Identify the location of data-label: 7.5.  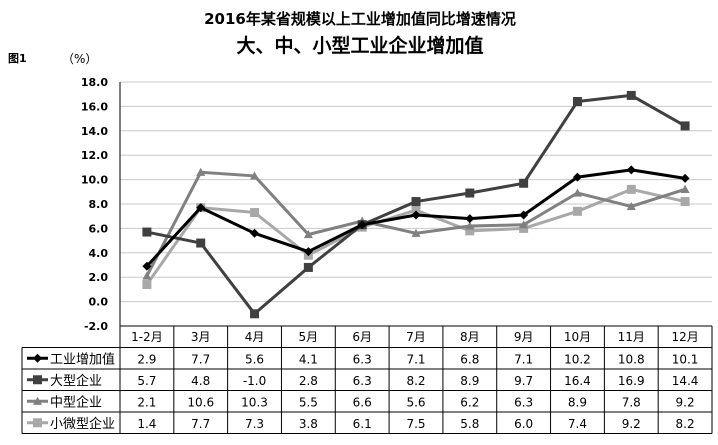
(415, 424).